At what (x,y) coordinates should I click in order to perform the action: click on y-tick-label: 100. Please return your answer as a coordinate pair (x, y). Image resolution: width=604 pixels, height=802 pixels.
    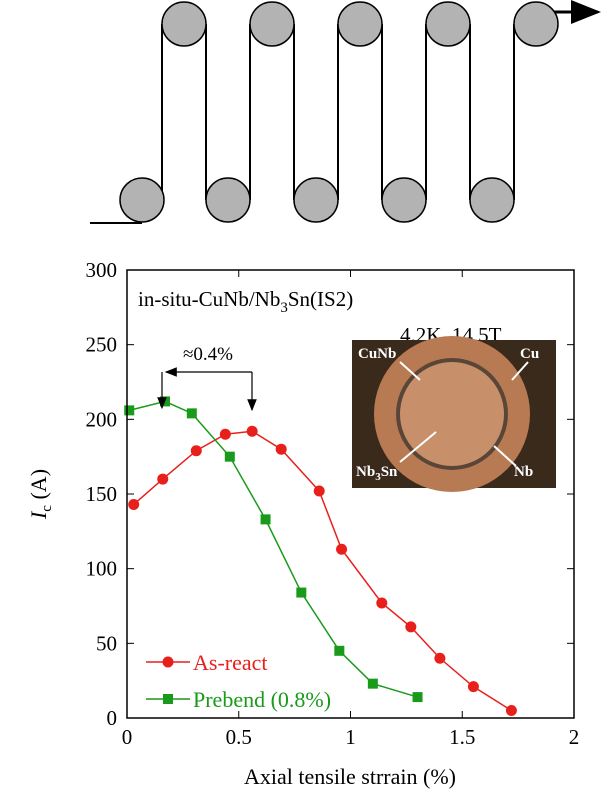
    Looking at the image, I should click on (102, 569).